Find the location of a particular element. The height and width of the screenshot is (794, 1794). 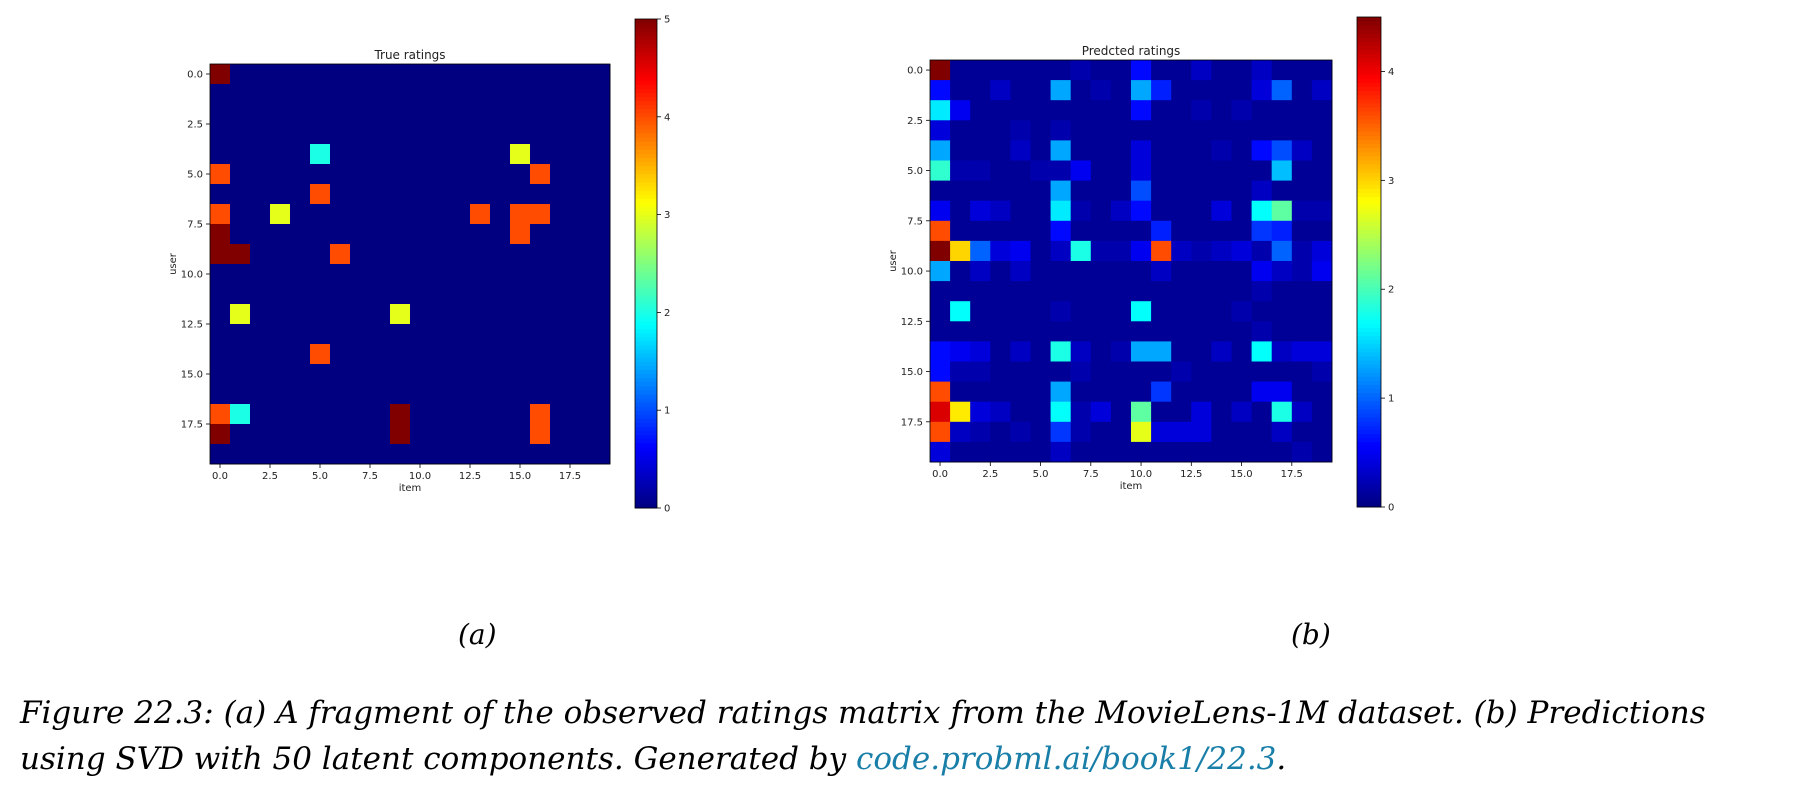

panel-b-chart-title: Predcted ratings is located at coordinates (1131, 51).